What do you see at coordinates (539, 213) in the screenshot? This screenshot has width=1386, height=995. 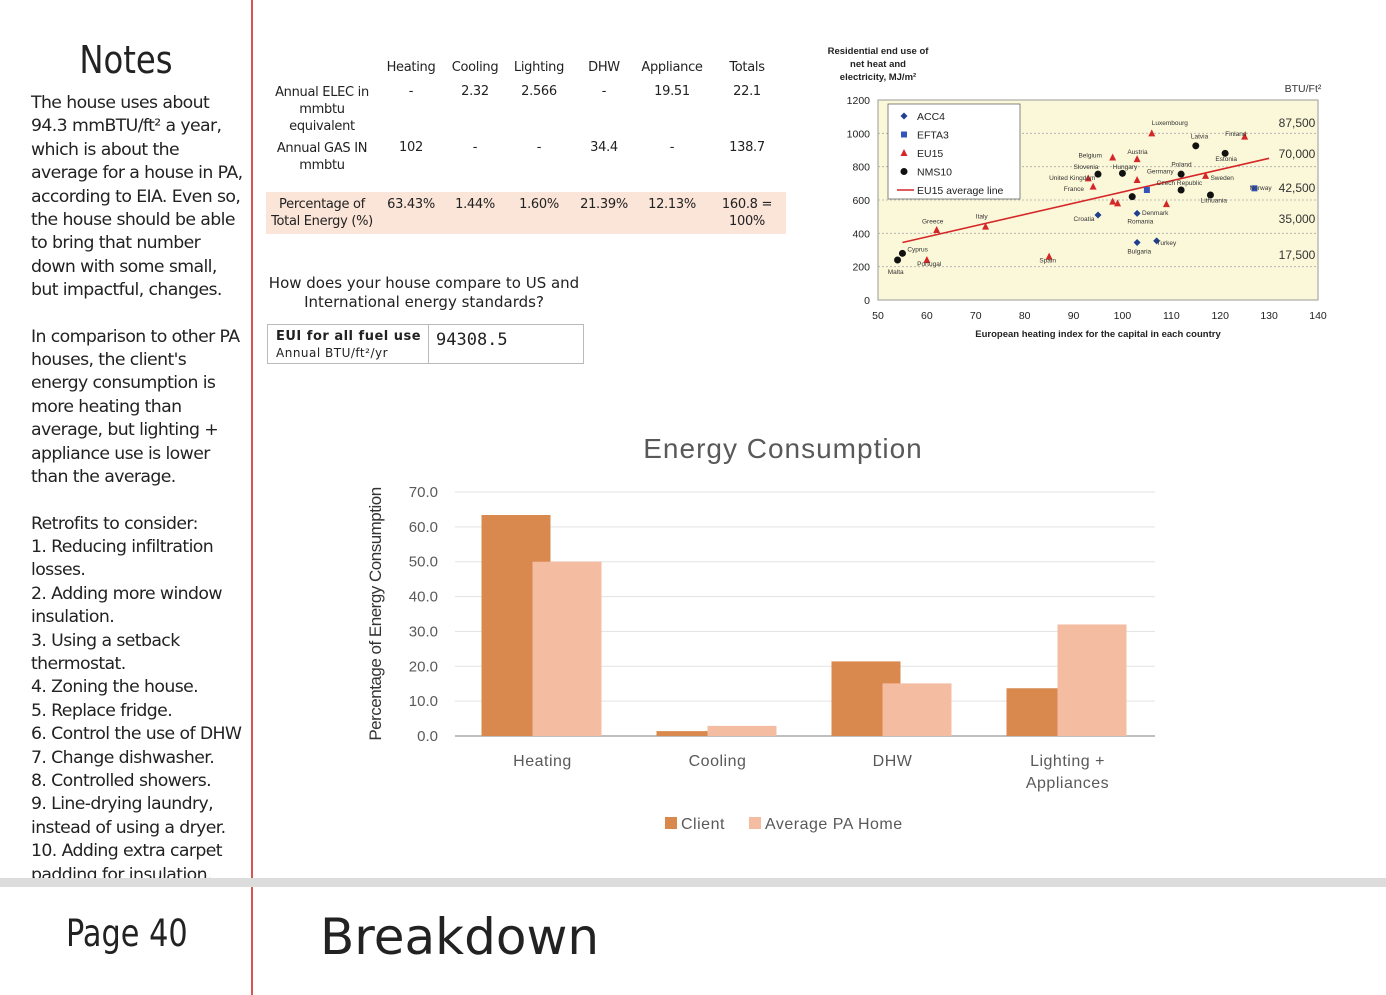 I see `table-cell: 1.60%` at bounding box center [539, 213].